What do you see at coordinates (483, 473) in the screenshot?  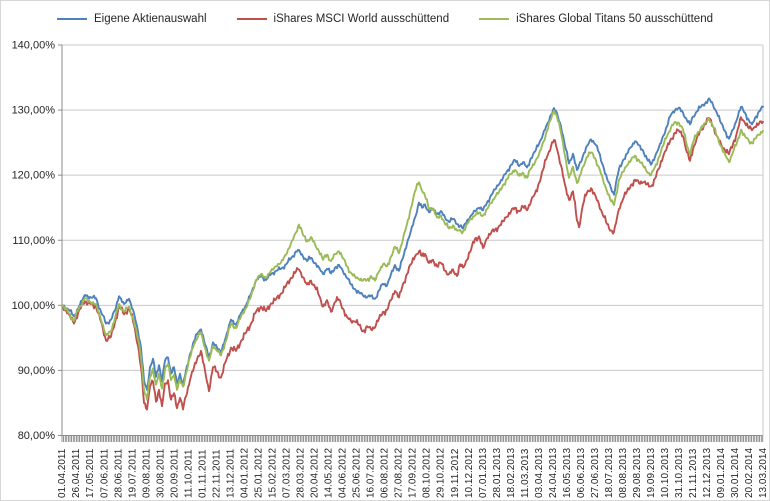 I see `svg-text: 07.01.2013` at bounding box center [483, 473].